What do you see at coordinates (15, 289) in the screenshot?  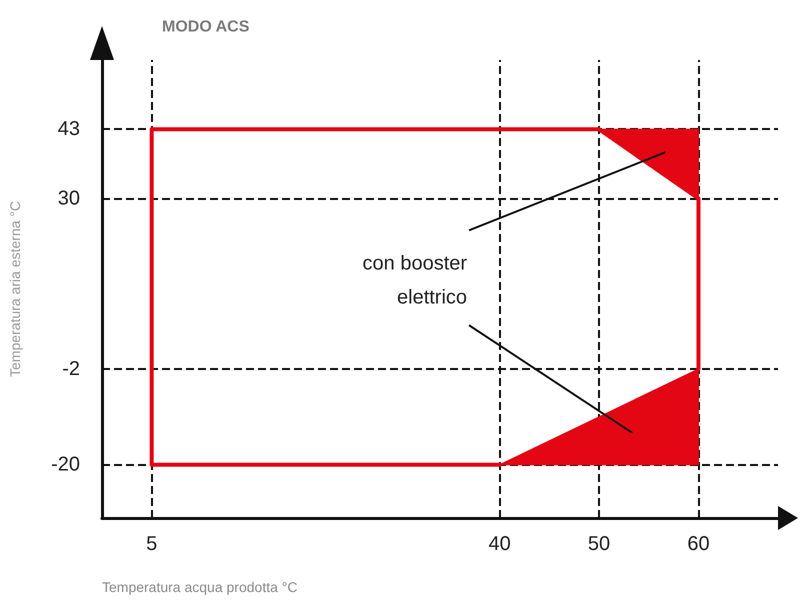 I see `y-axis-title: Temperatura aria esterna °C` at bounding box center [15, 289].